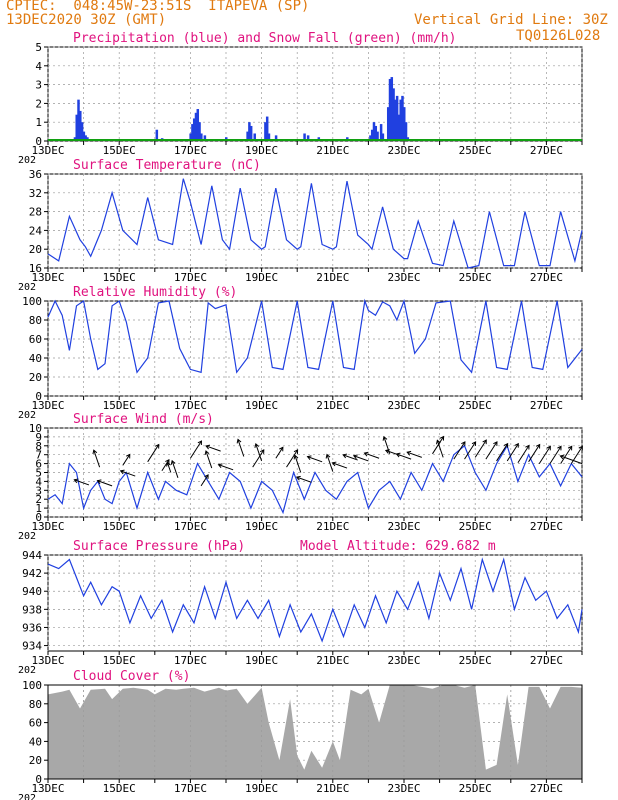  I want to click on run-date: 13DEC2020 30Z (GMT), so click(86, 20).